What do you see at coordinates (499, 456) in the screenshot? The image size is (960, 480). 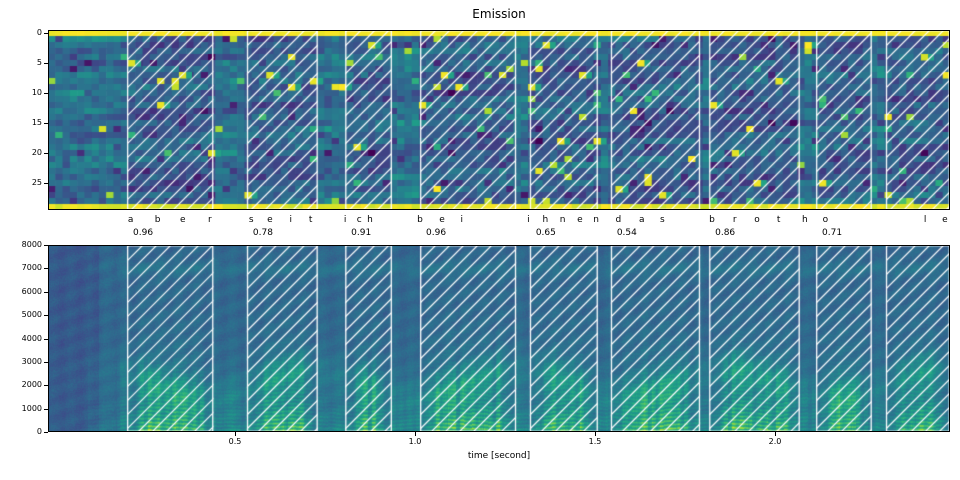 I see `x-axis-label: time [second]` at bounding box center [499, 456].